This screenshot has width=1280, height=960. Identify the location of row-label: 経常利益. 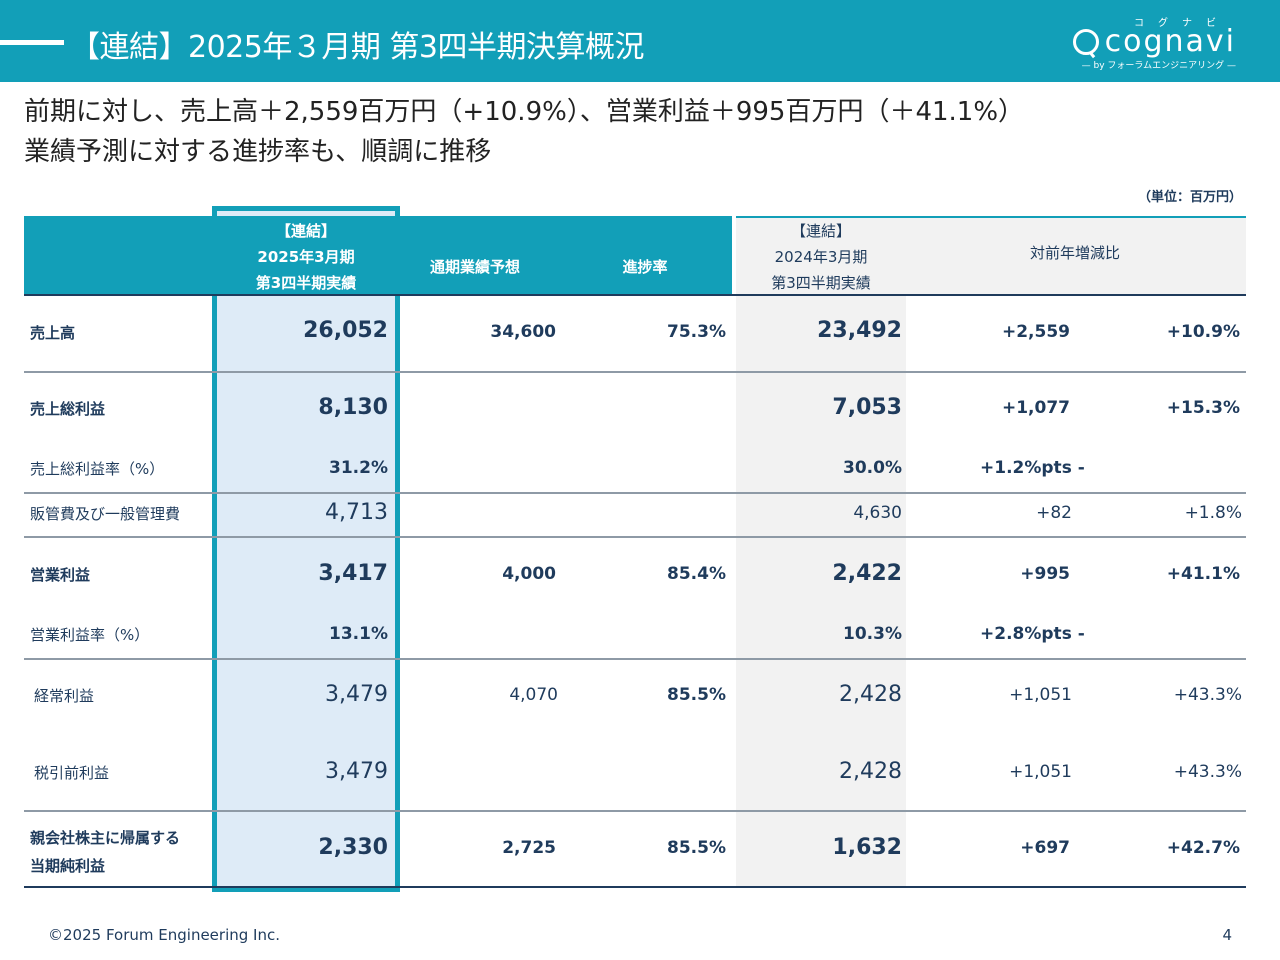
(64, 696).